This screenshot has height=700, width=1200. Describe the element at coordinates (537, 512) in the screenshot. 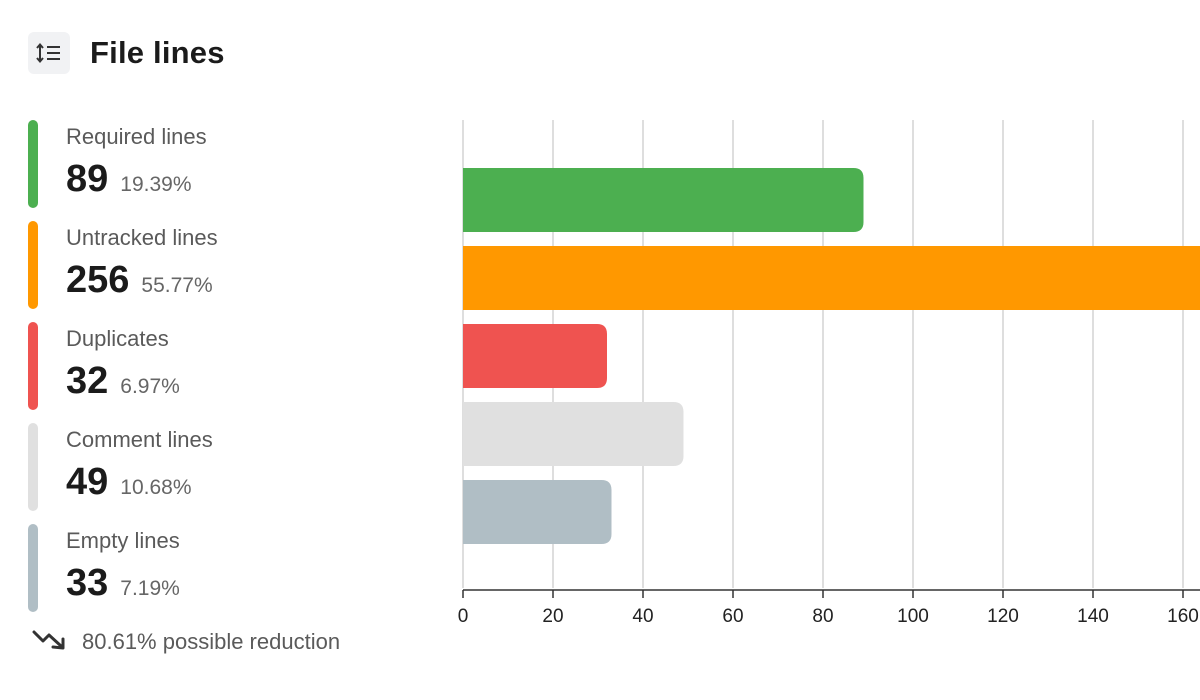

I see `bar-empty-lines` at that location.